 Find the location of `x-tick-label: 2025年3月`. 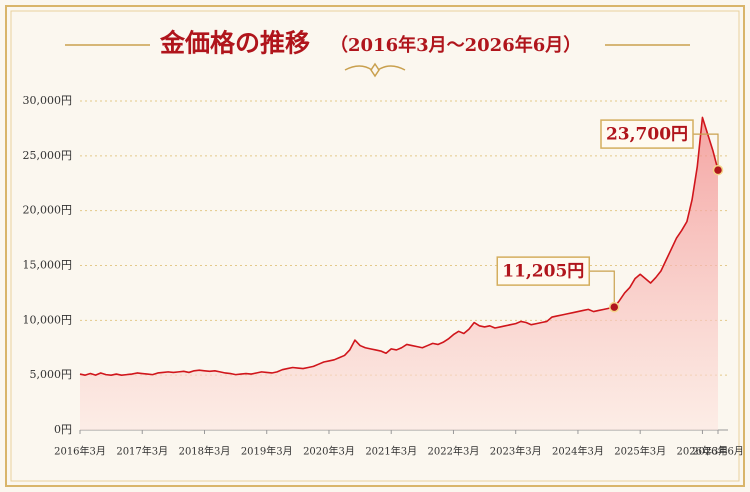

x-tick-label: 2025年3月 is located at coordinates (640, 451).